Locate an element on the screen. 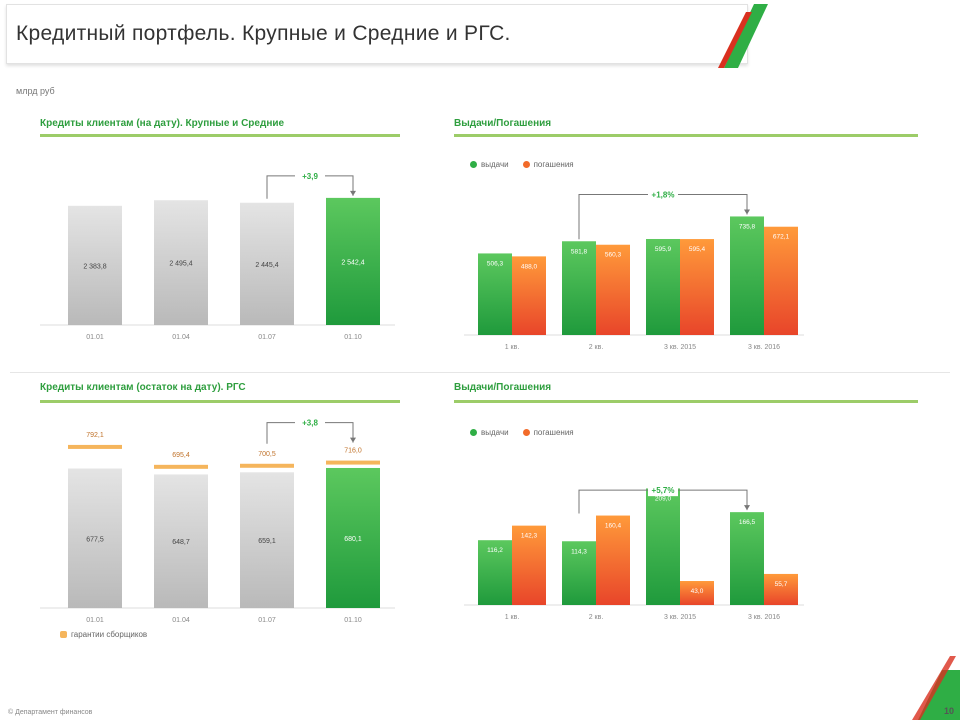 Image resolution: width=960 pixels, height=720 pixels. change-bracket-label: +1,8% is located at coordinates (663, 194).